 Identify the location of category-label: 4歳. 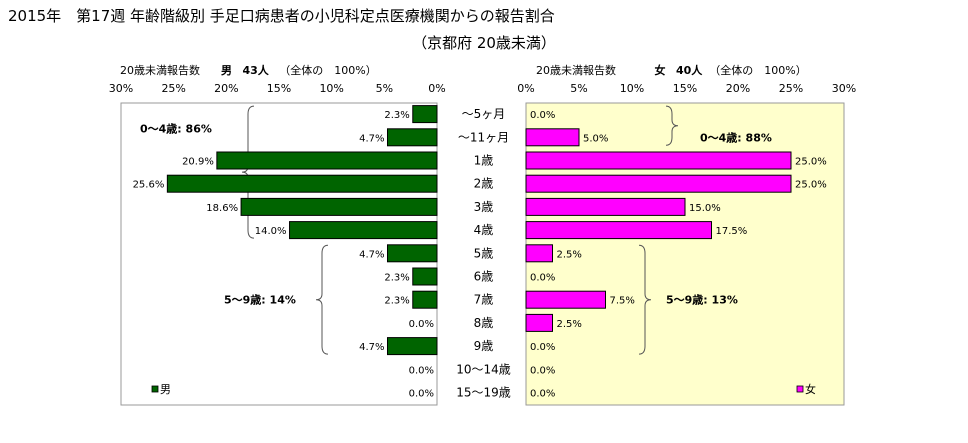
(484, 230).